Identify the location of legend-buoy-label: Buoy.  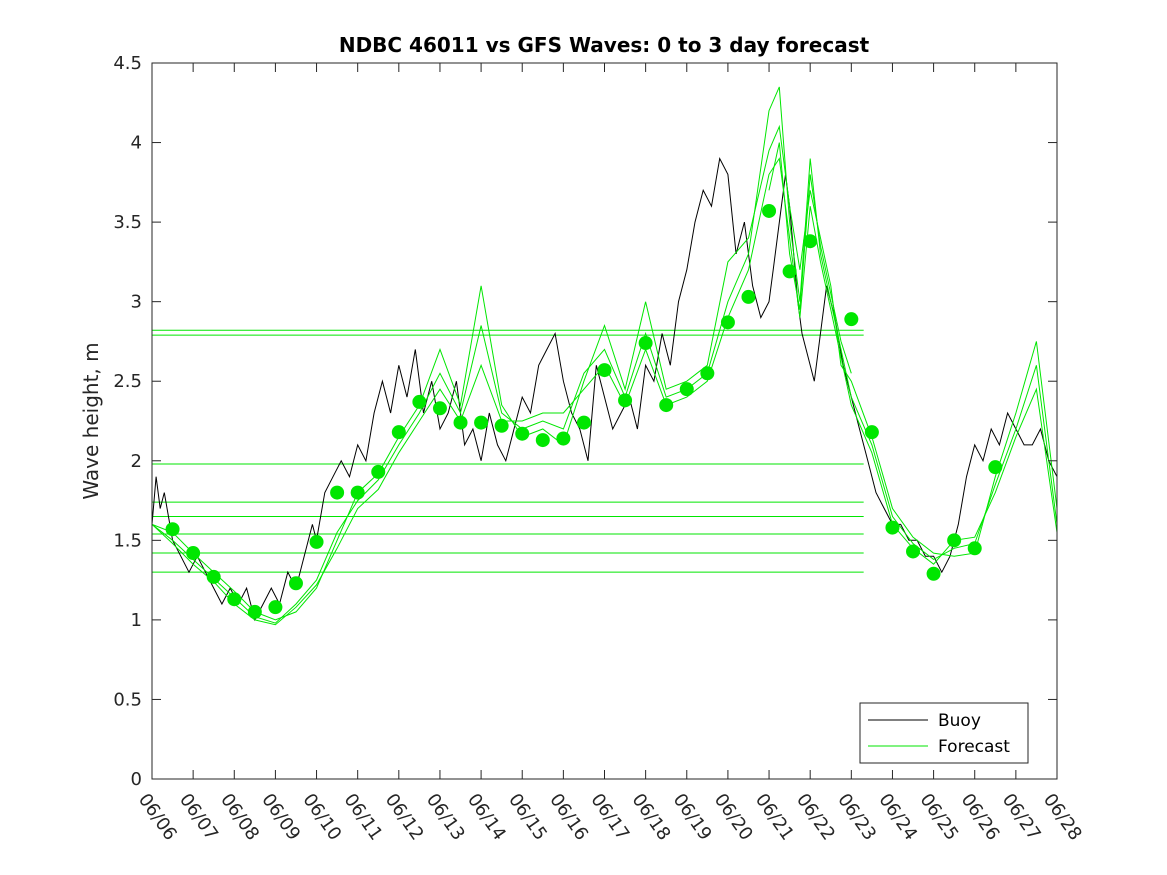
(959, 721).